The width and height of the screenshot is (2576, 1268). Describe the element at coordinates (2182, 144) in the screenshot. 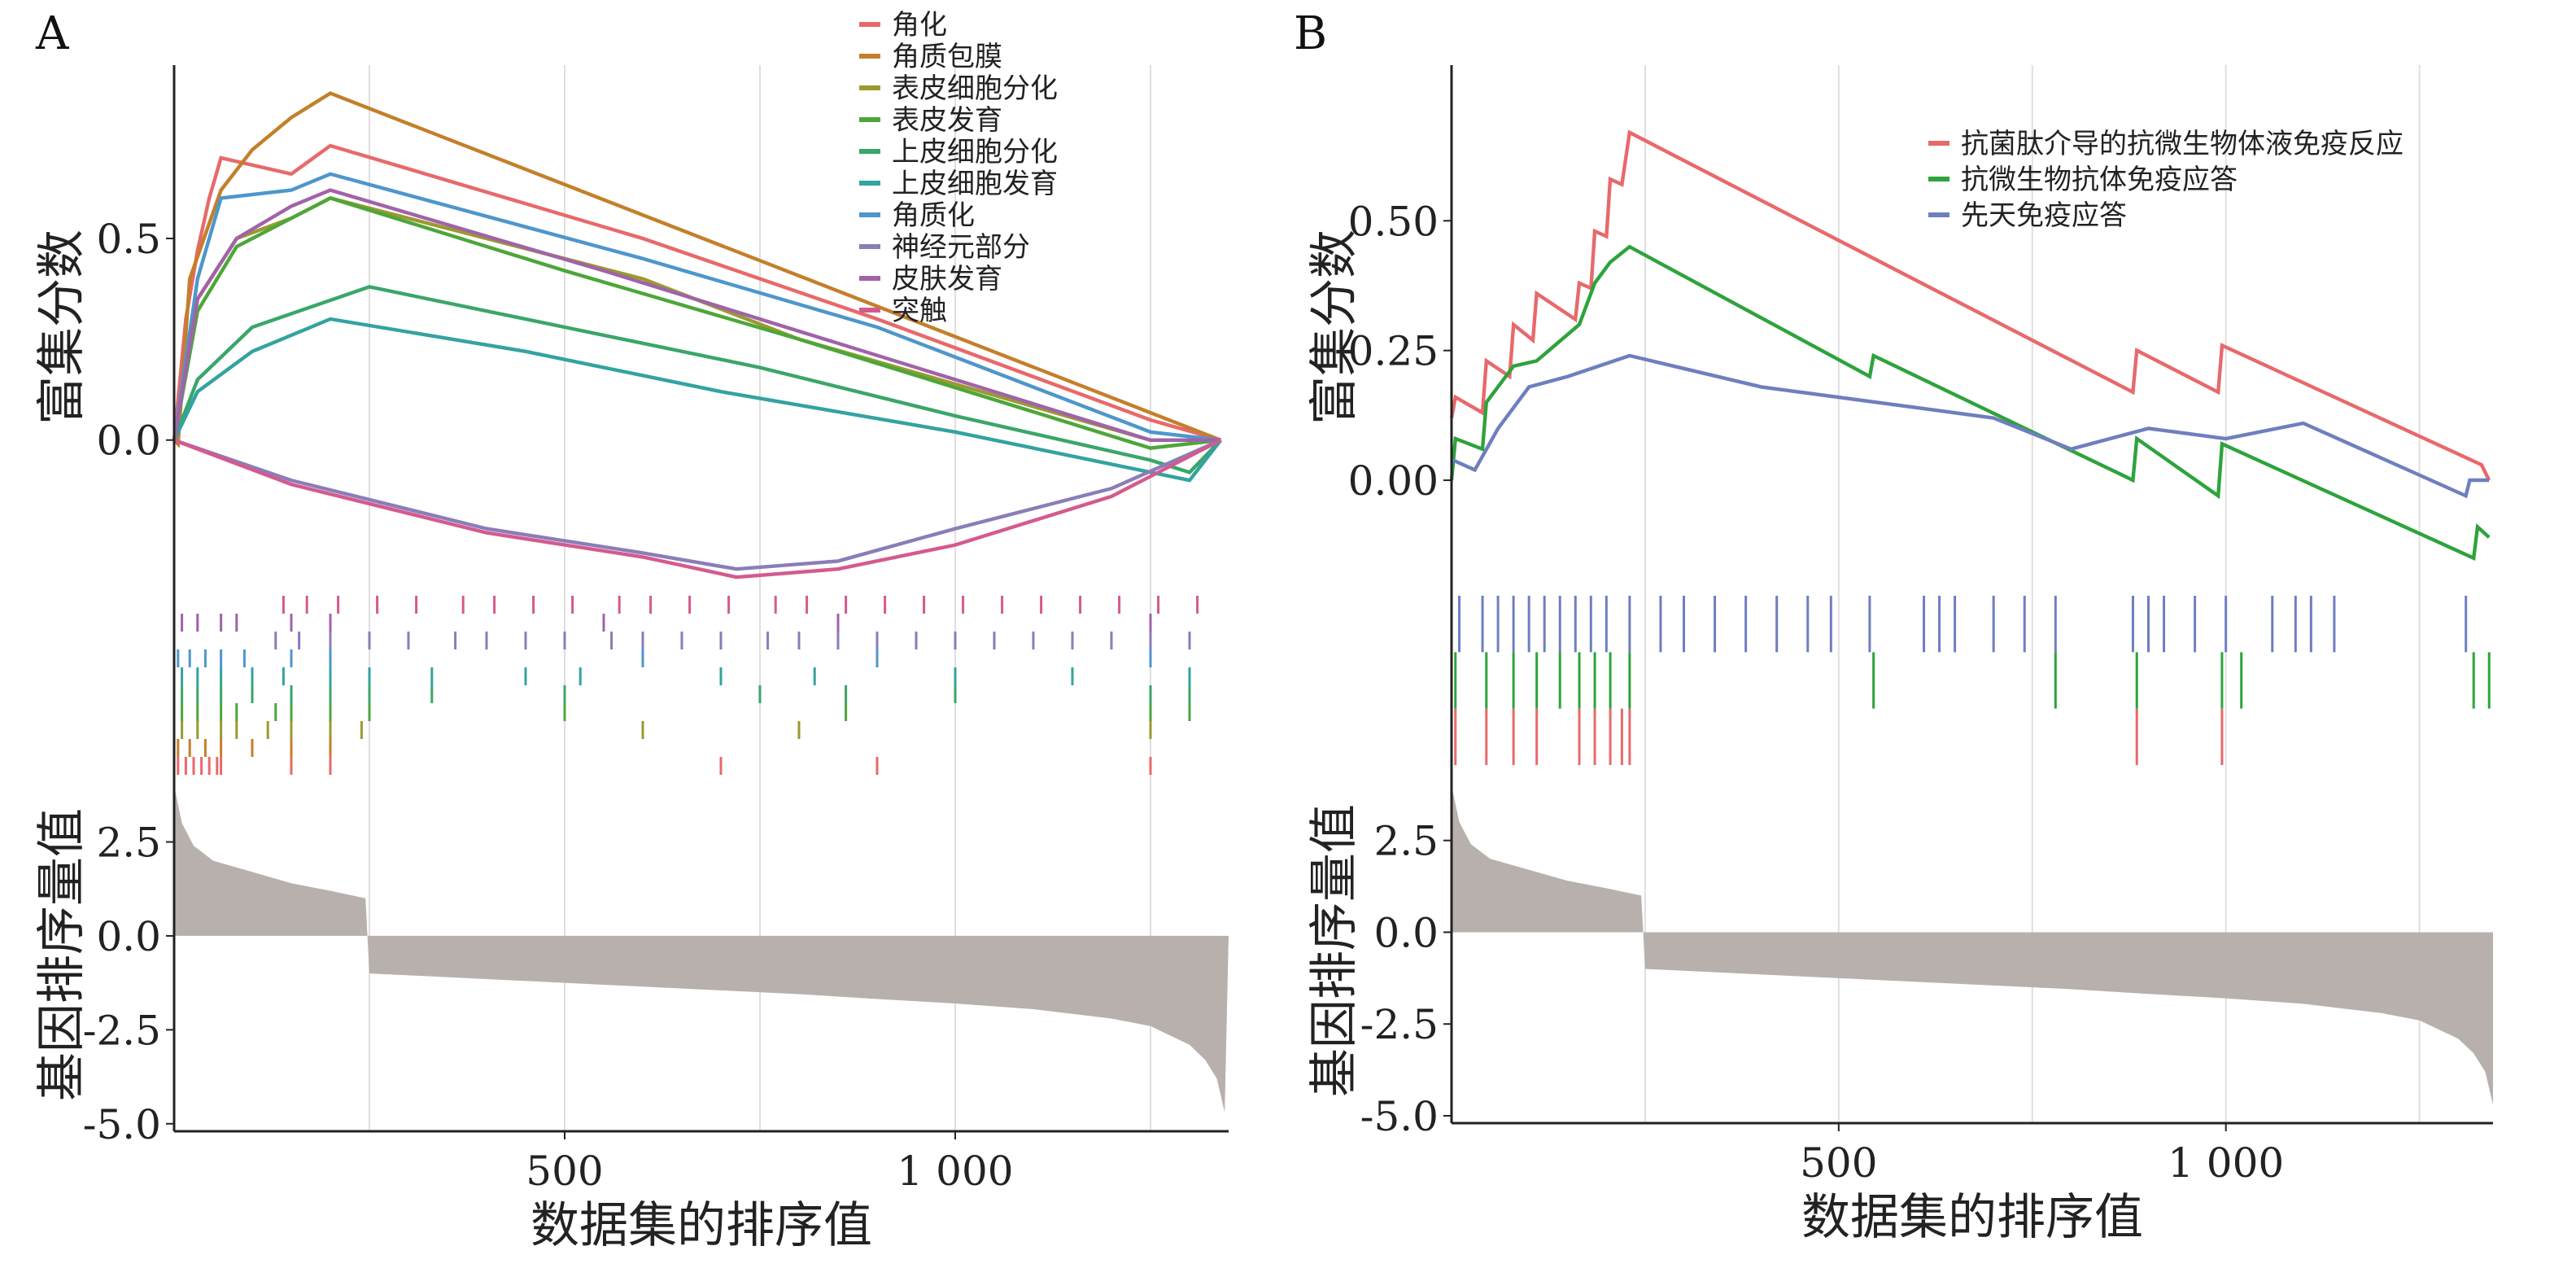

I see `legend-label: 抗菌肽介导的抗微生物体液免疫反应` at that location.